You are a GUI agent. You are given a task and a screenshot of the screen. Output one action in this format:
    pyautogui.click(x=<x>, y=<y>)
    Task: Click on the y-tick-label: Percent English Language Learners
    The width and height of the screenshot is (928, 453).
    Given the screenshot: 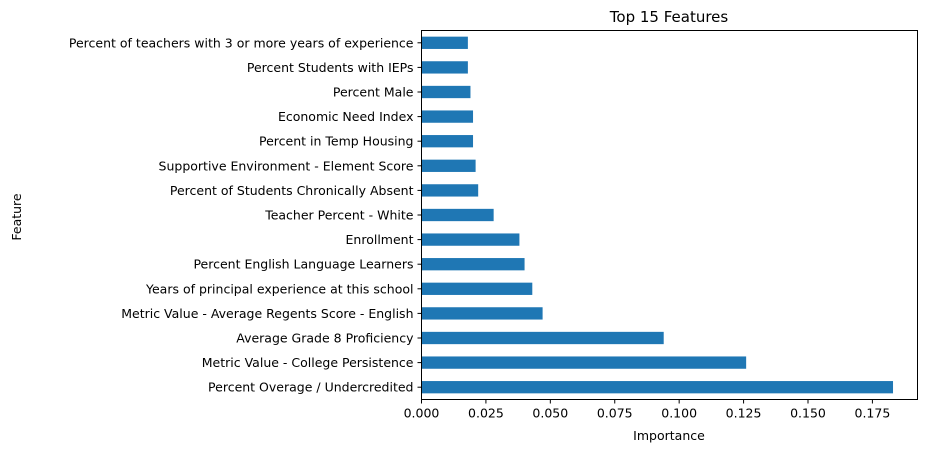 What is the action you would take?
    pyautogui.click(x=303, y=264)
    